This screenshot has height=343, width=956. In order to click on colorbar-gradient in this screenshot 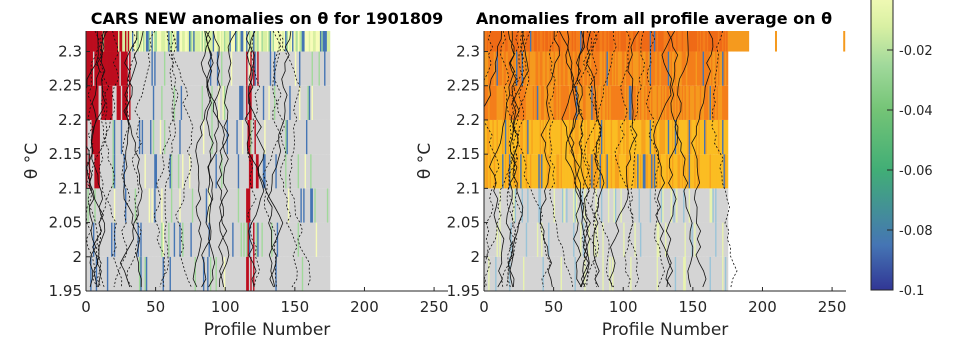, I will do `click(882, 145)`.